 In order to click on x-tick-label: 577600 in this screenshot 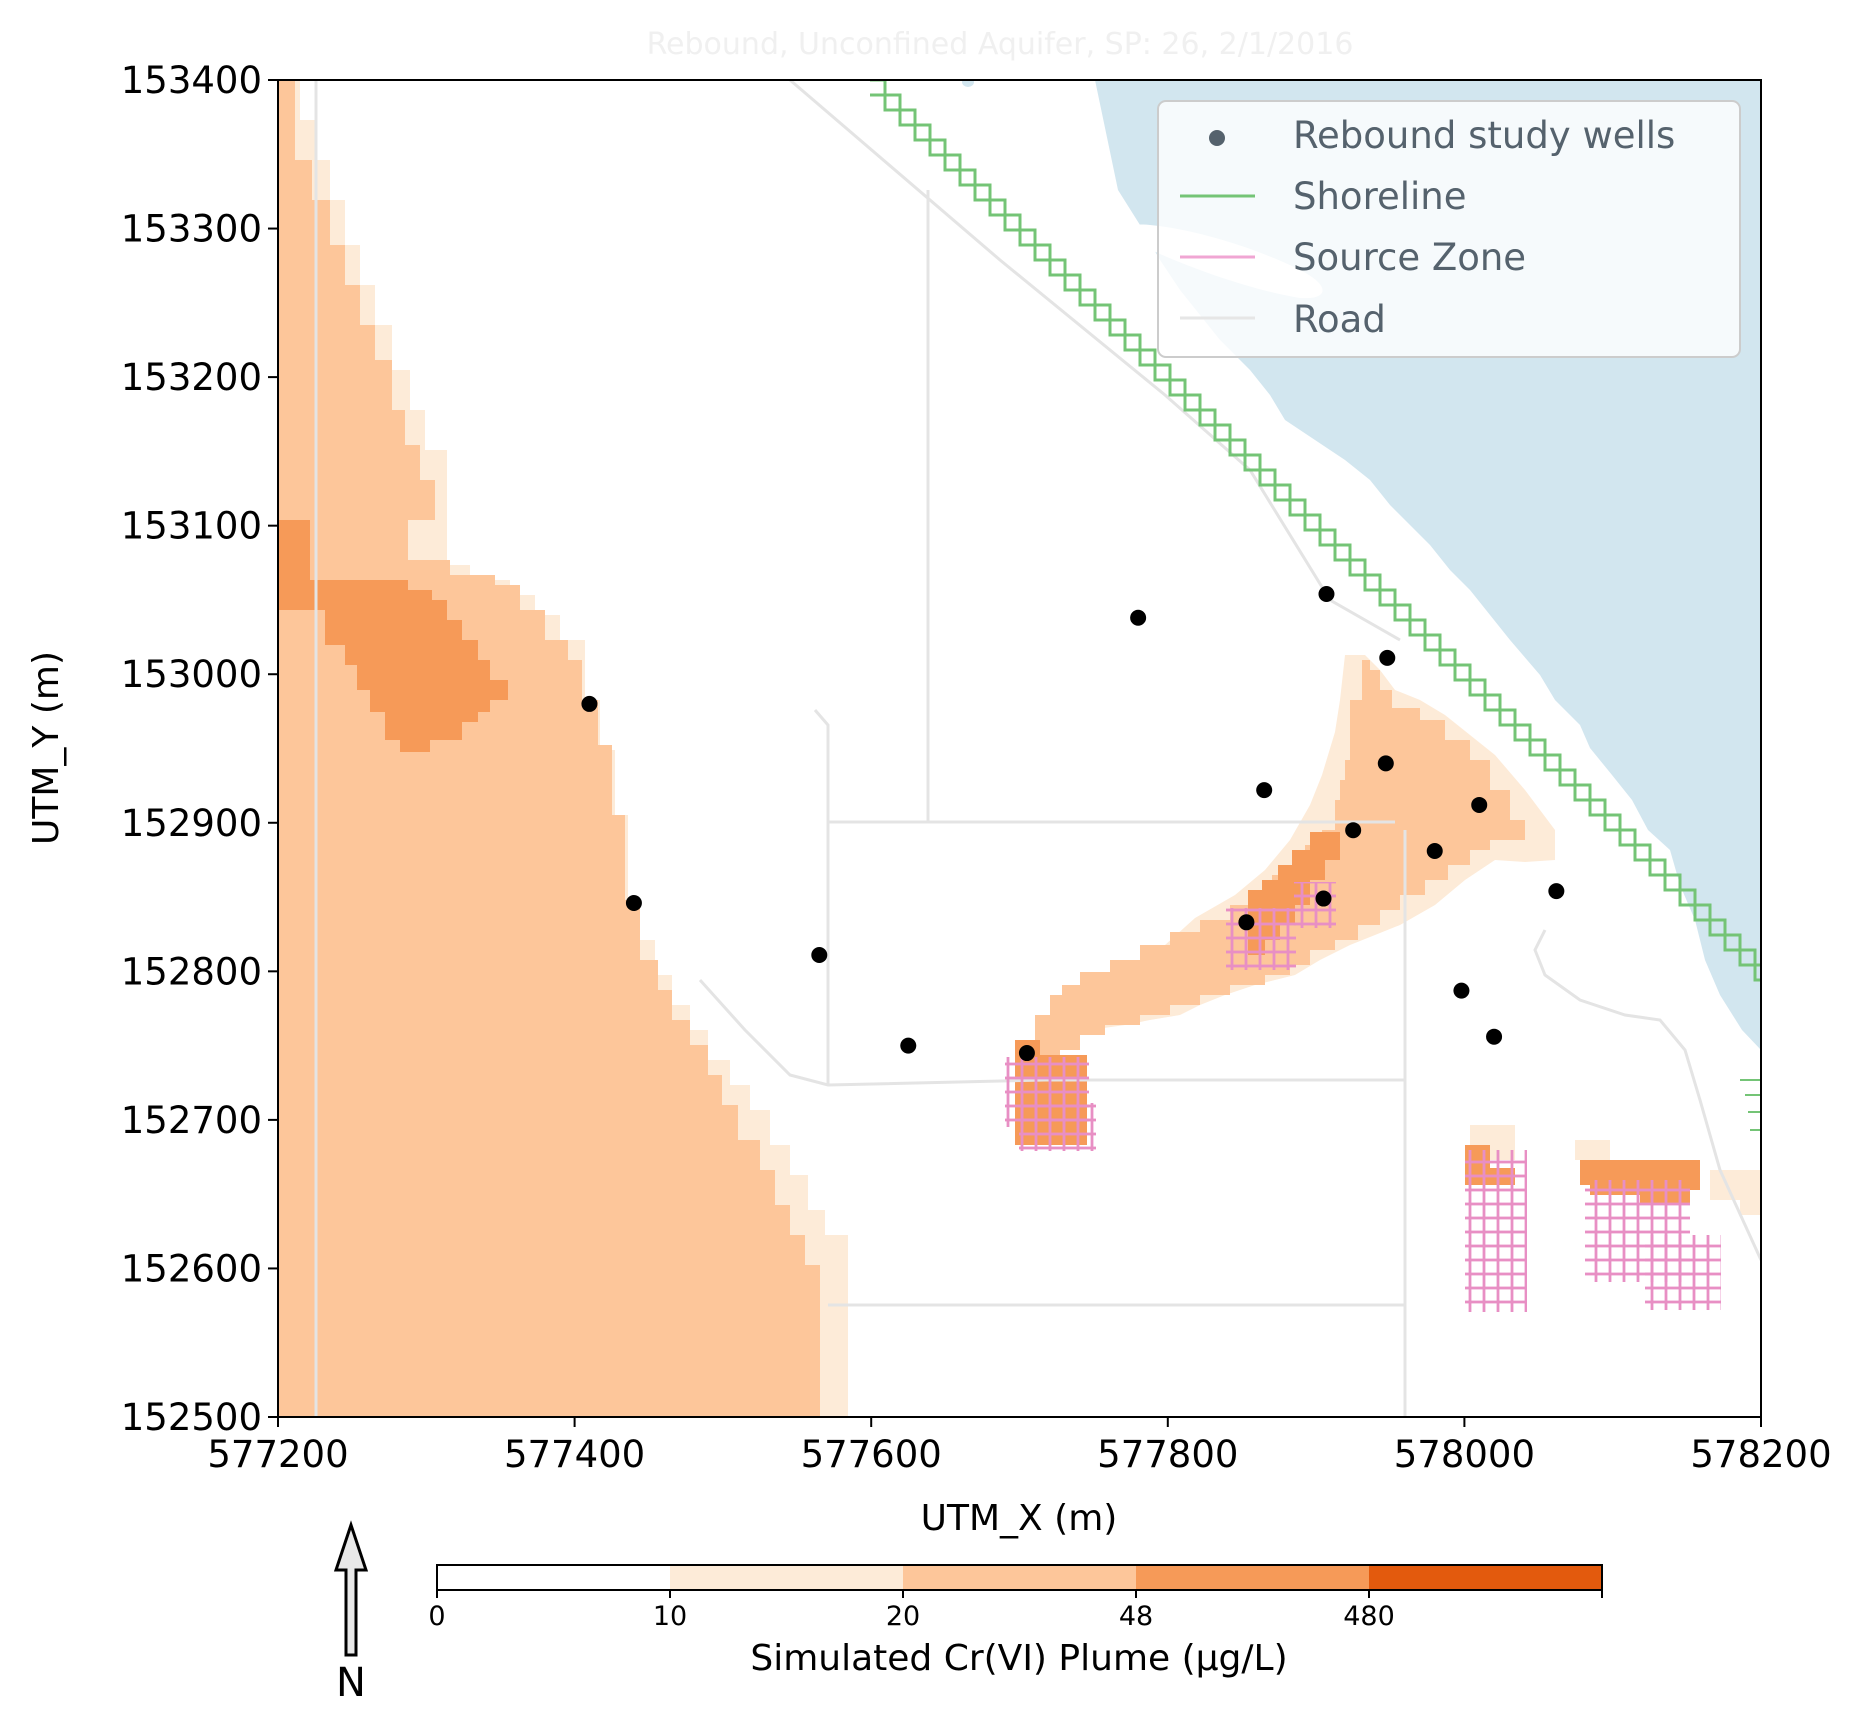, I will do `click(871, 1454)`.